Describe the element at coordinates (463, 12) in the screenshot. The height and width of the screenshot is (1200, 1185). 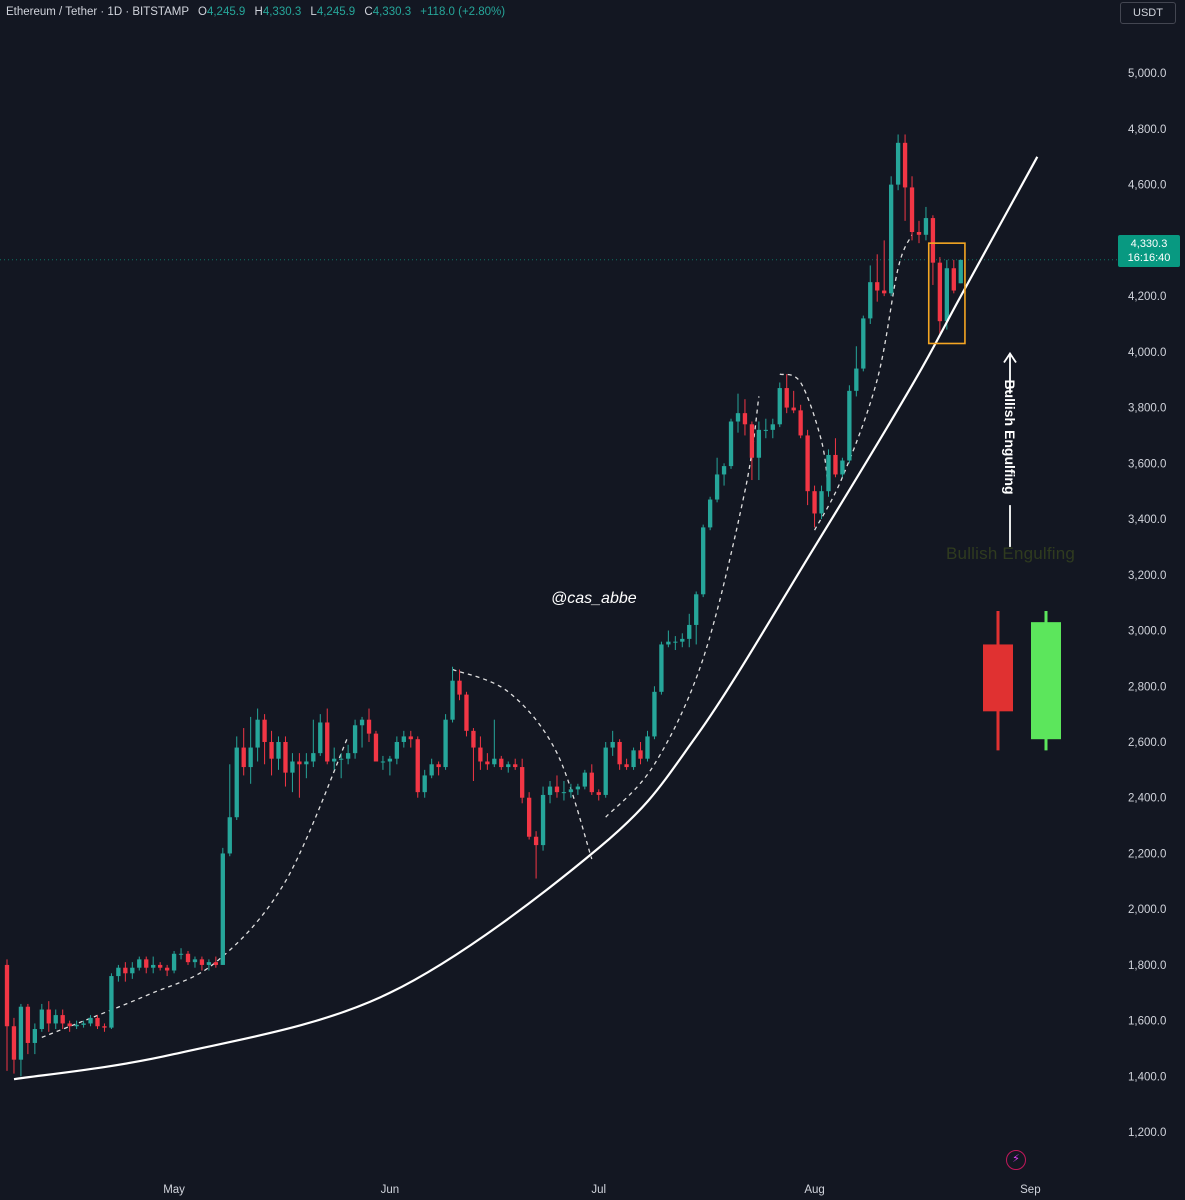
I see `change-value: +118.0 (+2.80%)` at that location.